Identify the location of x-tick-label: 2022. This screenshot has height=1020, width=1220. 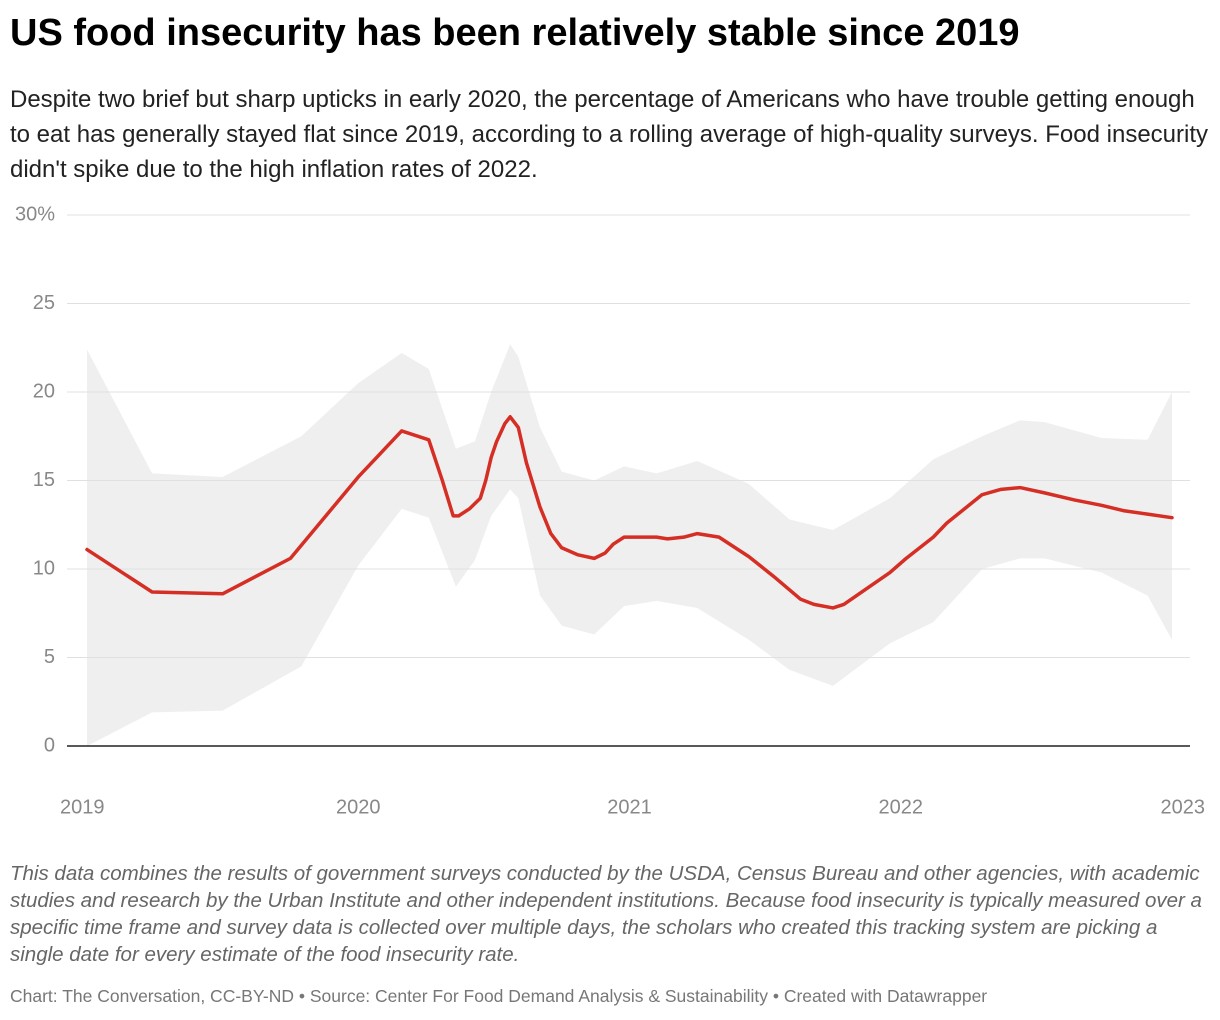
(901, 807).